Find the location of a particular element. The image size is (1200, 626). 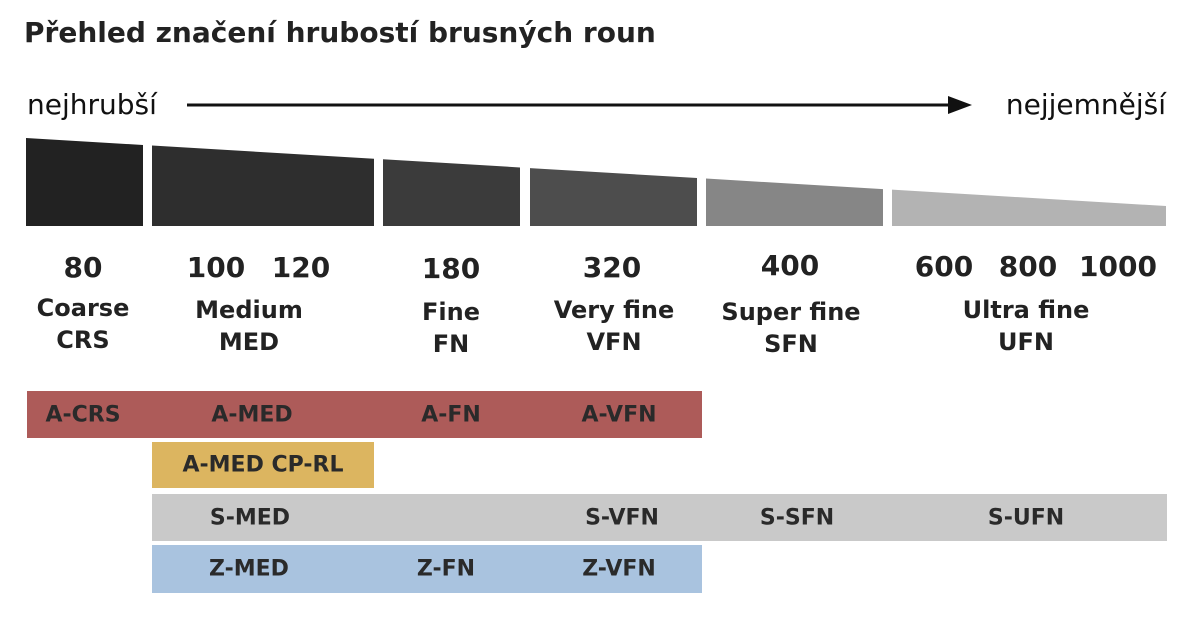

scale-arrow is located at coordinates (579, 105).